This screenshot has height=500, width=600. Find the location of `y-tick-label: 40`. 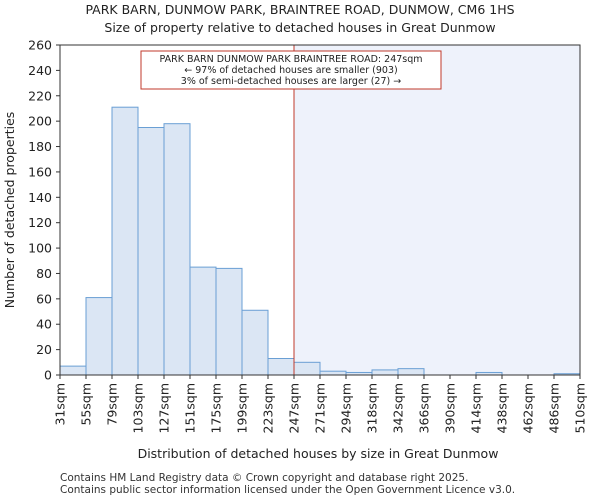

y-tick-label: 40 is located at coordinates (44, 324).